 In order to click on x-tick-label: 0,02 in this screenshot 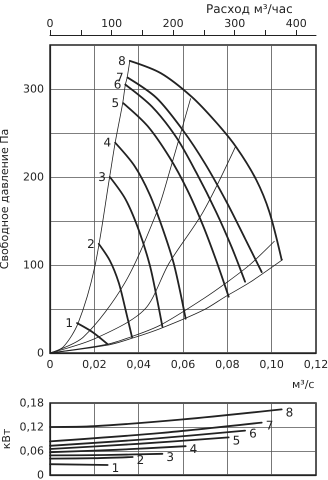, I will do `click(94, 364)`.